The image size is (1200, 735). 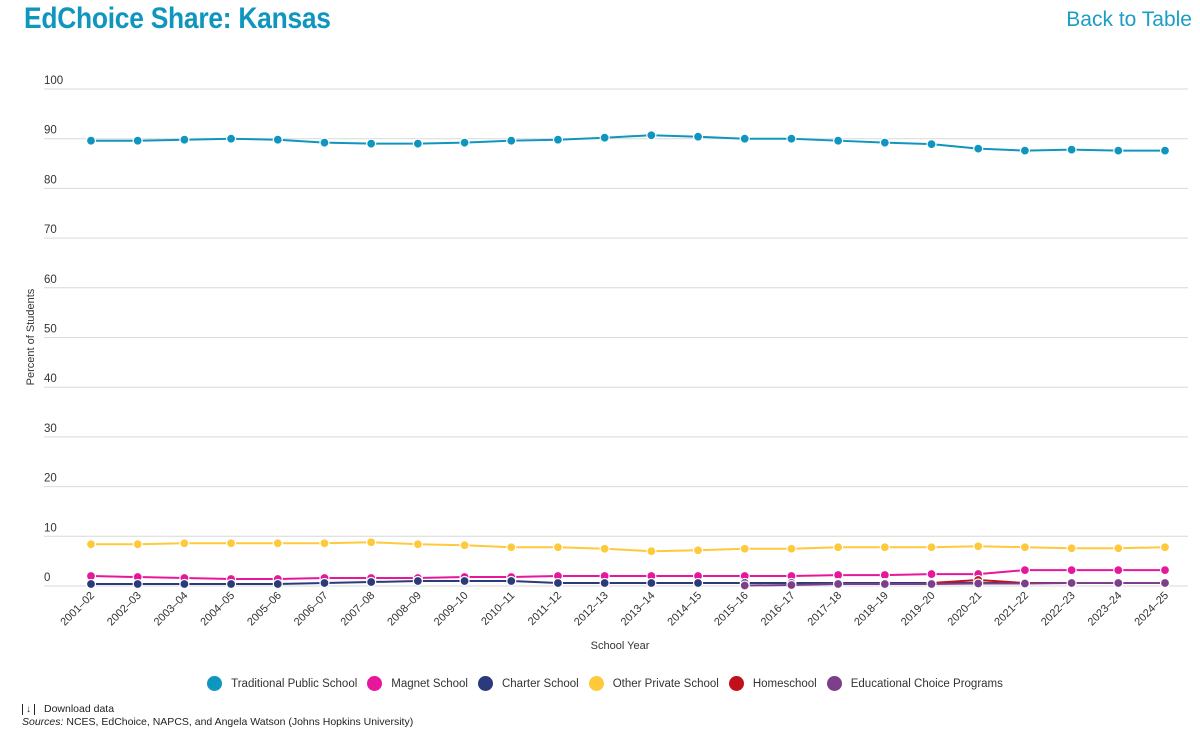 What do you see at coordinates (217, 709) in the screenshot?
I see `download-data-link: ↓ Download data` at bounding box center [217, 709].